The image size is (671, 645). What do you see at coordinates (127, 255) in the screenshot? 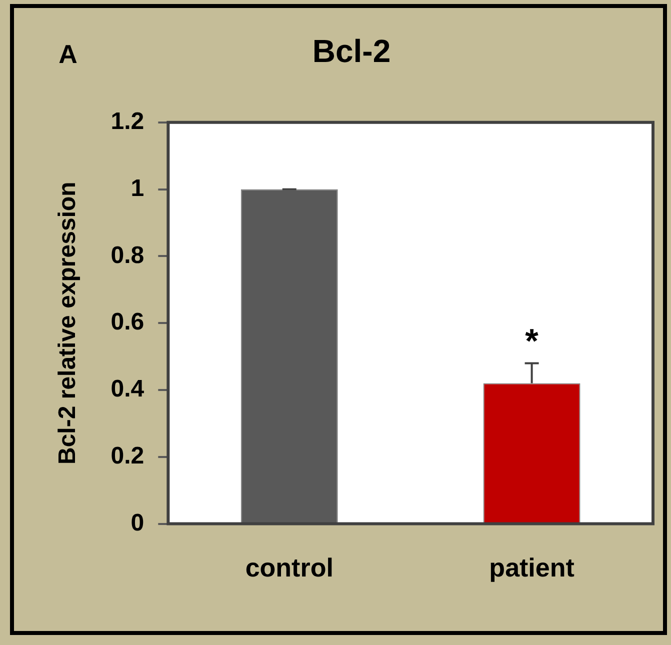
I see `y-tick-label: 0.8` at bounding box center [127, 255].